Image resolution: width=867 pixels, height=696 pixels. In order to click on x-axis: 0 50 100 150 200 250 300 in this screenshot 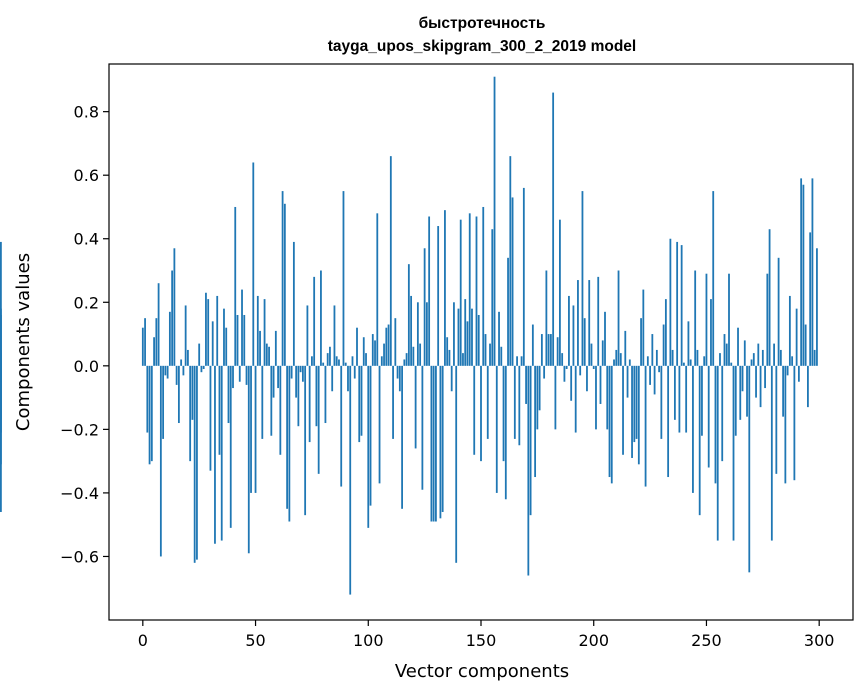, I will do `click(486, 635)`.